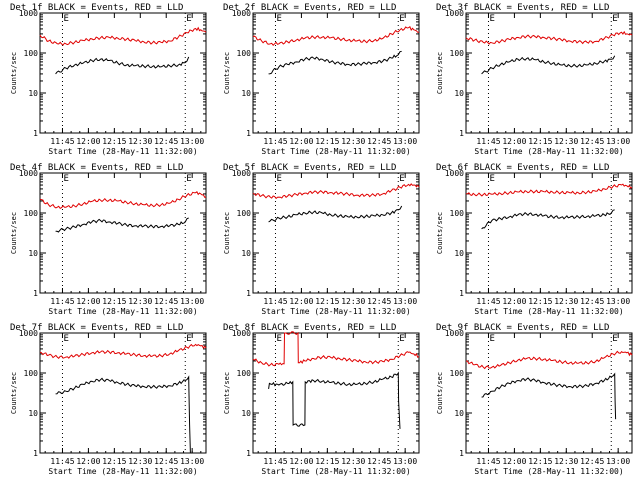  Describe the element at coordinates (96, 168) in the screenshot. I see `chart-title: Det 4f BLACK = Events, RED = LLD` at that location.